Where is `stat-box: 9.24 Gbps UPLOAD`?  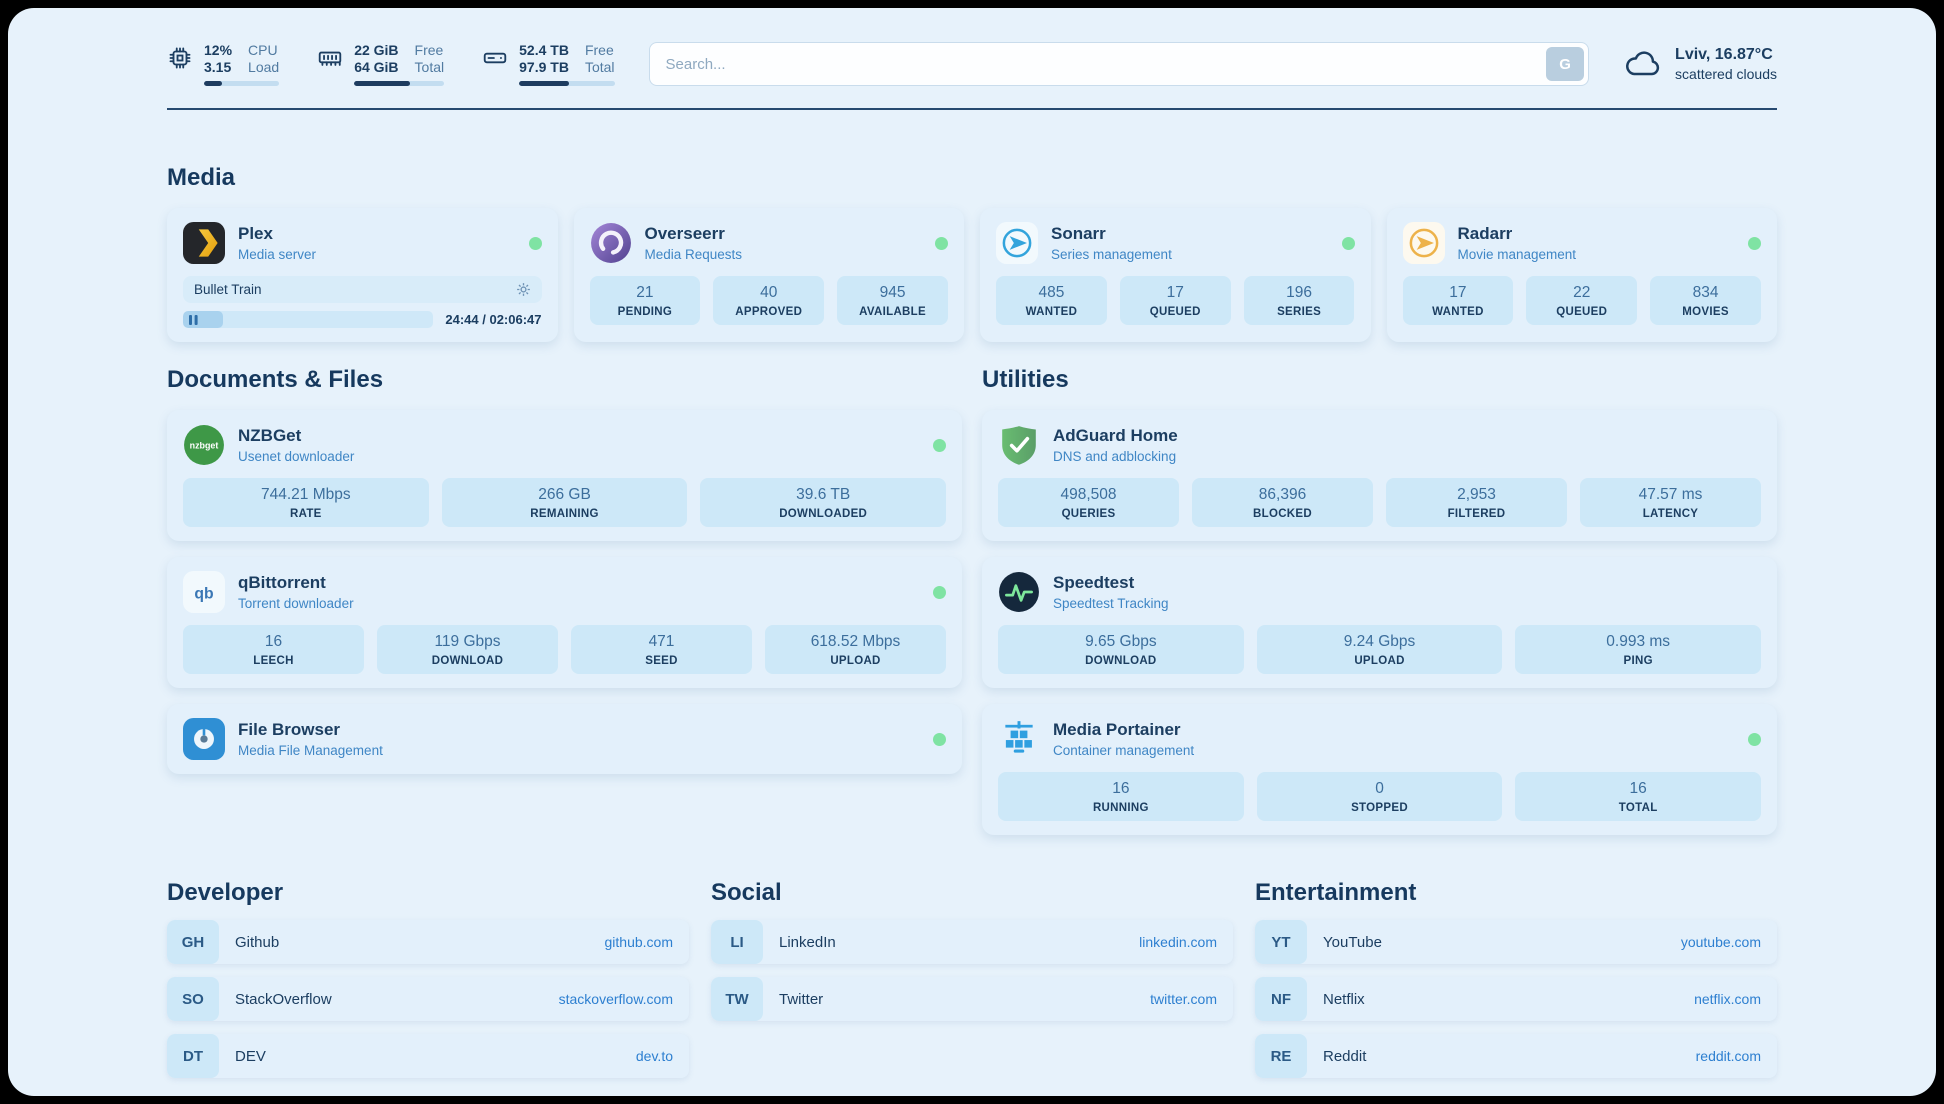 stat-box: 9.24 Gbps UPLOAD is located at coordinates (1379, 649).